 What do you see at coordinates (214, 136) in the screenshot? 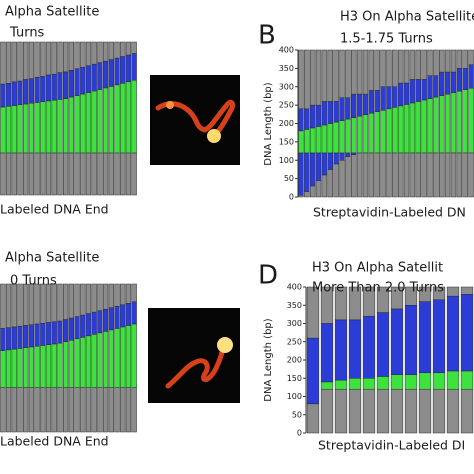
I see `bead` at bounding box center [214, 136].